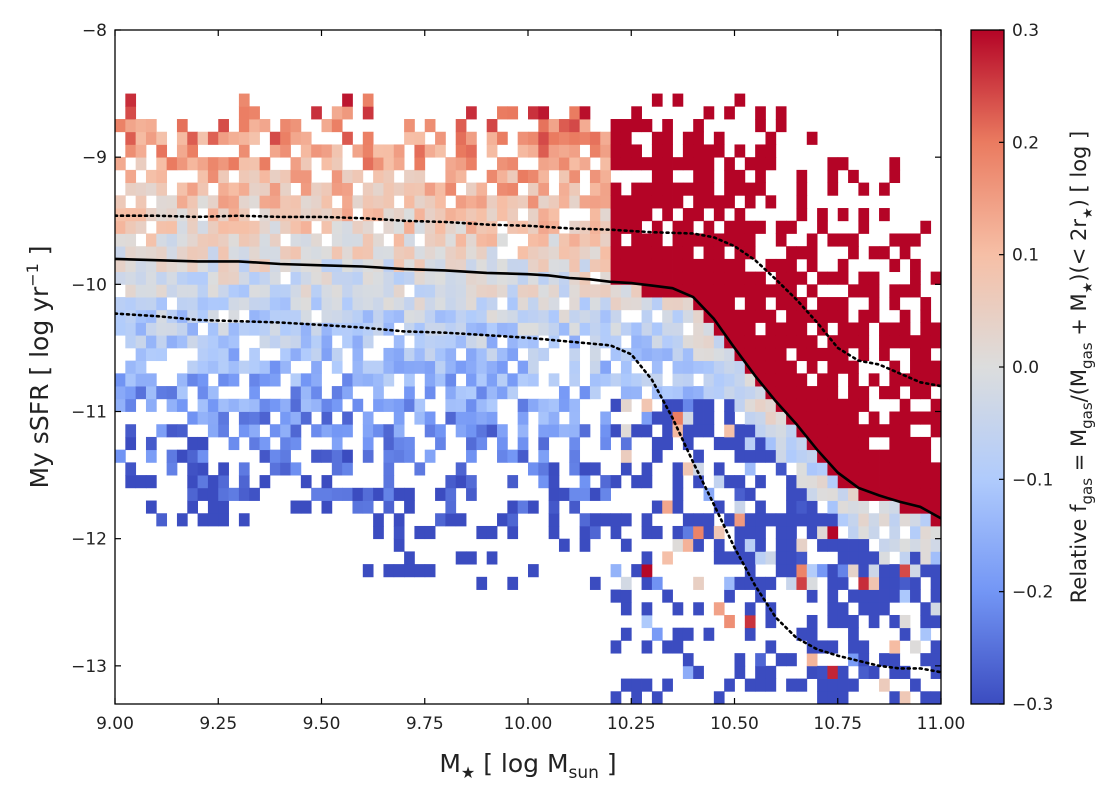 This screenshot has width=1120, height=800. Describe the element at coordinates (94, 31) in the screenshot. I see `y-tick-label: −8` at that location.